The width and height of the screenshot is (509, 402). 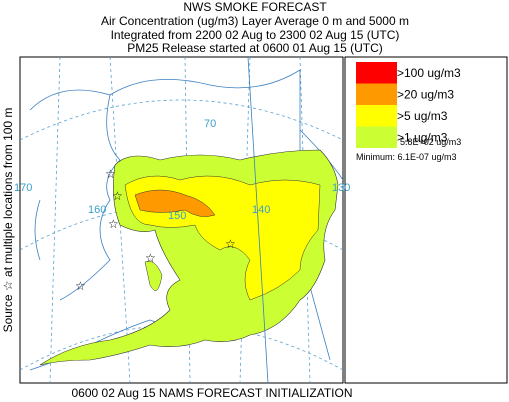 I want to click on grid-label: 130, so click(x=341, y=188).